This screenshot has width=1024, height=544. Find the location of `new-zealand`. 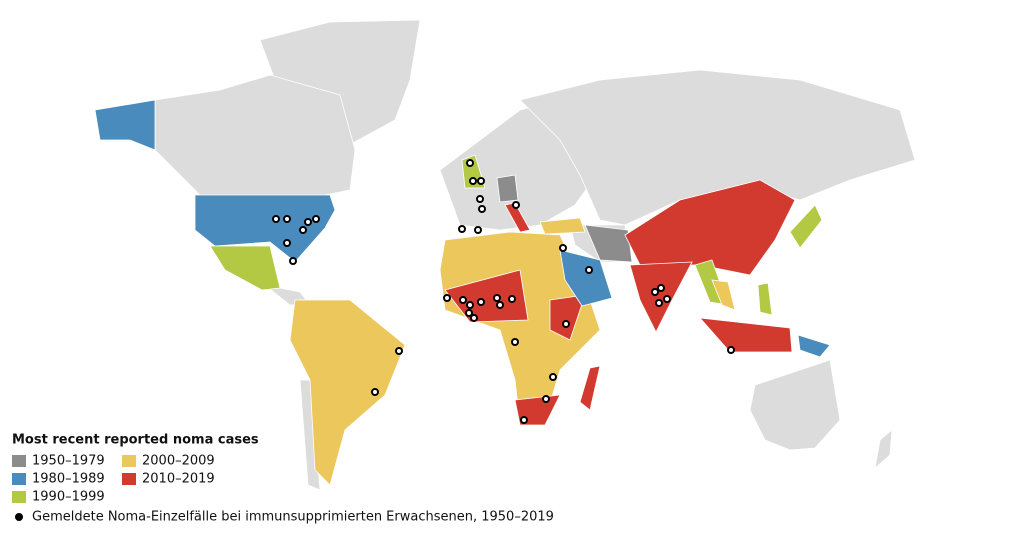

new-zealand is located at coordinates (883, 449).